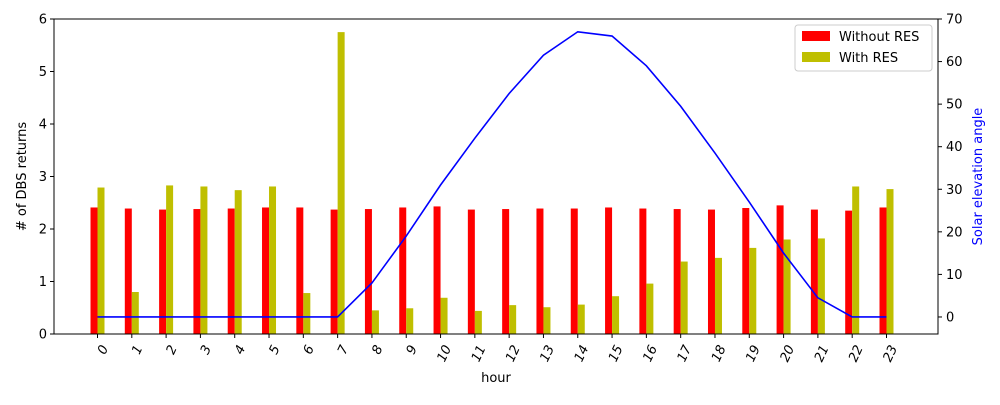 The image size is (1000, 405). I want to click on x-tick-label-15: 15, so click(616, 353).